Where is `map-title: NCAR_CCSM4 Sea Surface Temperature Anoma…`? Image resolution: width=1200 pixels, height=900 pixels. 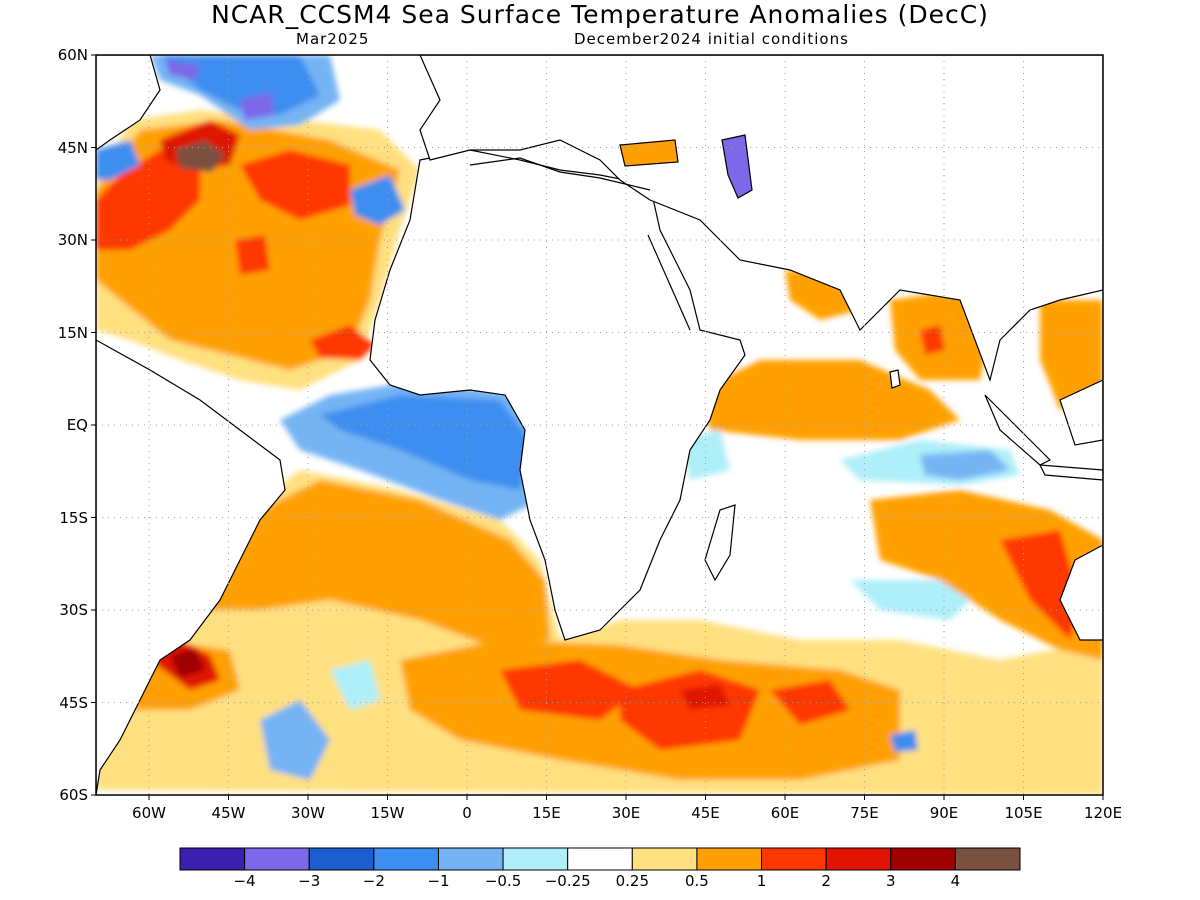 map-title: NCAR_CCSM4 Sea Surface Temperature Anoma… is located at coordinates (600, 14).